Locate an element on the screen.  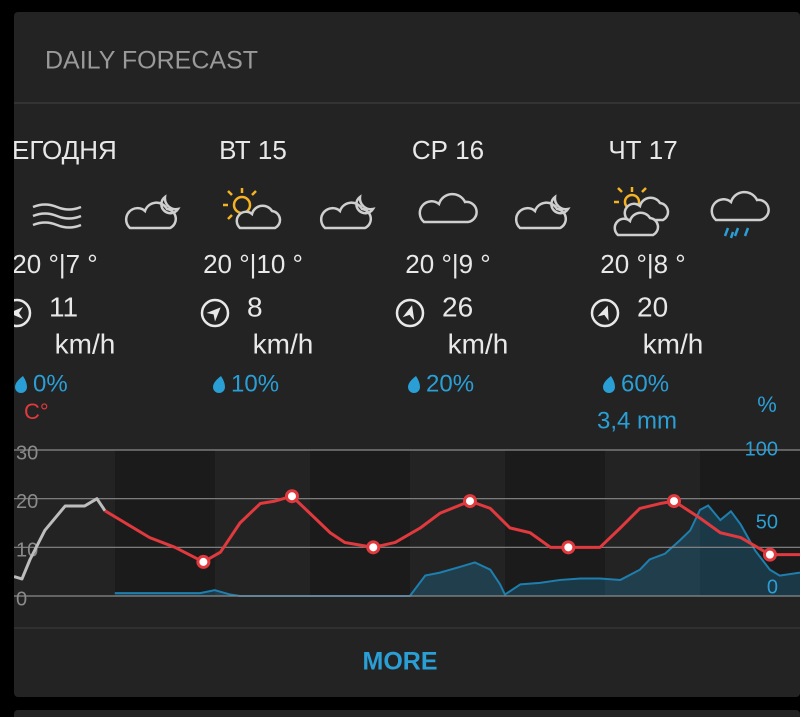
cloud-icon is located at coordinates (448, 208).